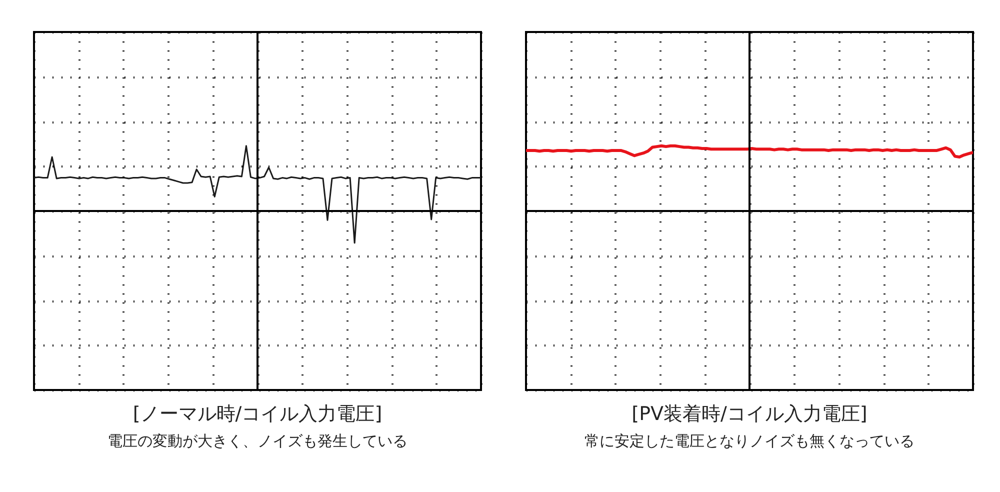 This screenshot has height=492, width=1000. I want to click on text: [PV装着時/コイル入力電圧], so click(750, 414).